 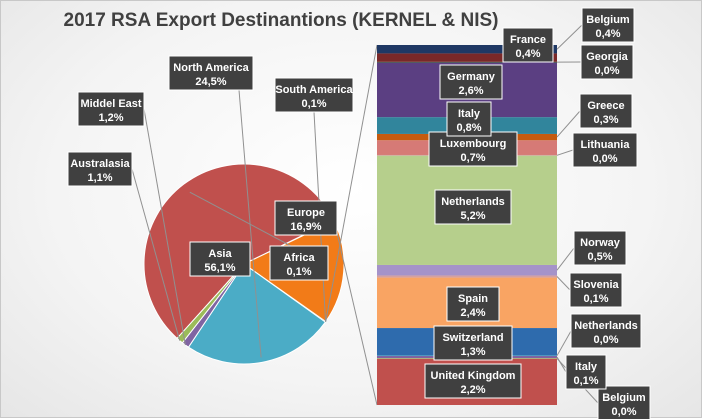 I want to click on bar-spain-5-label-value: 2,4%, so click(x=472, y=313).